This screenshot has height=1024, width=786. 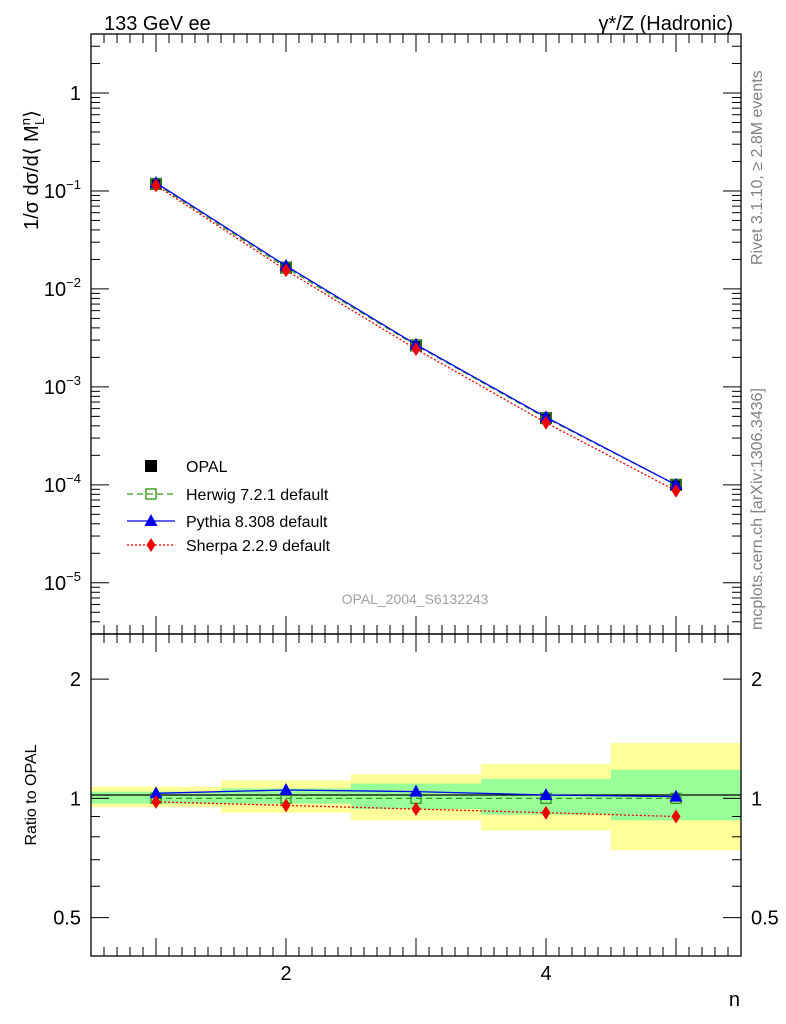 I want to click on legend-label: OPAL, so click(x=207, y=467).